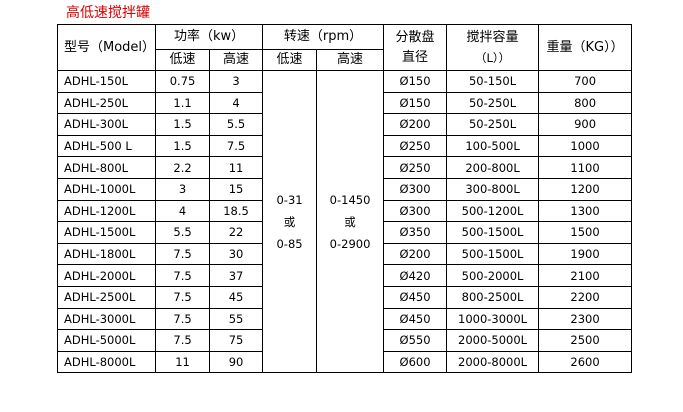 The width and height of the screenshot is (683, 412). I want to click on table-row: ADHL-2500L 7.5 45 Ø450 800-2500L 2200, so click(344, 297).